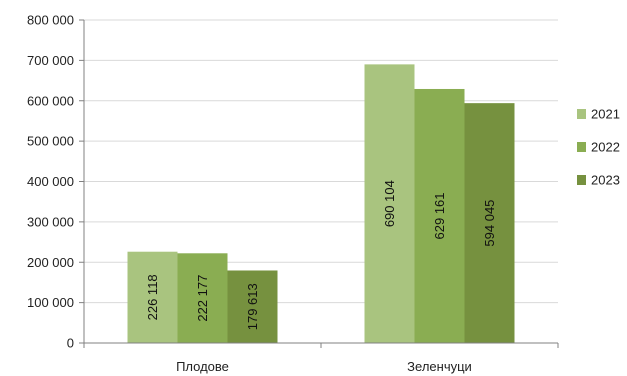 The image size is (627, 376). Describe the element at coordinates (70, 343) in the screenshot. I see `y-tick-label: 0` at that location.